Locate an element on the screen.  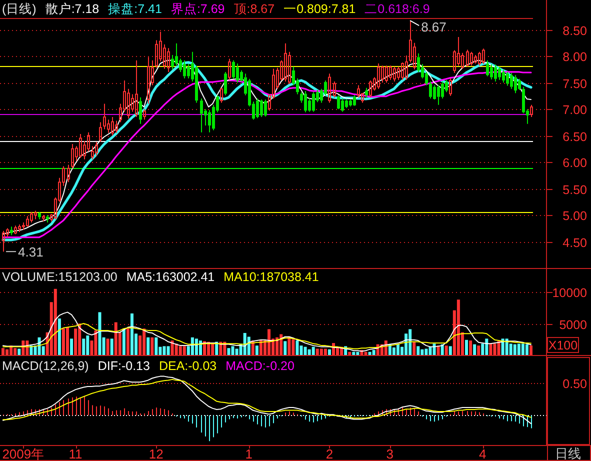
y-axis-title: X100 is located at coordinates (563, 345).